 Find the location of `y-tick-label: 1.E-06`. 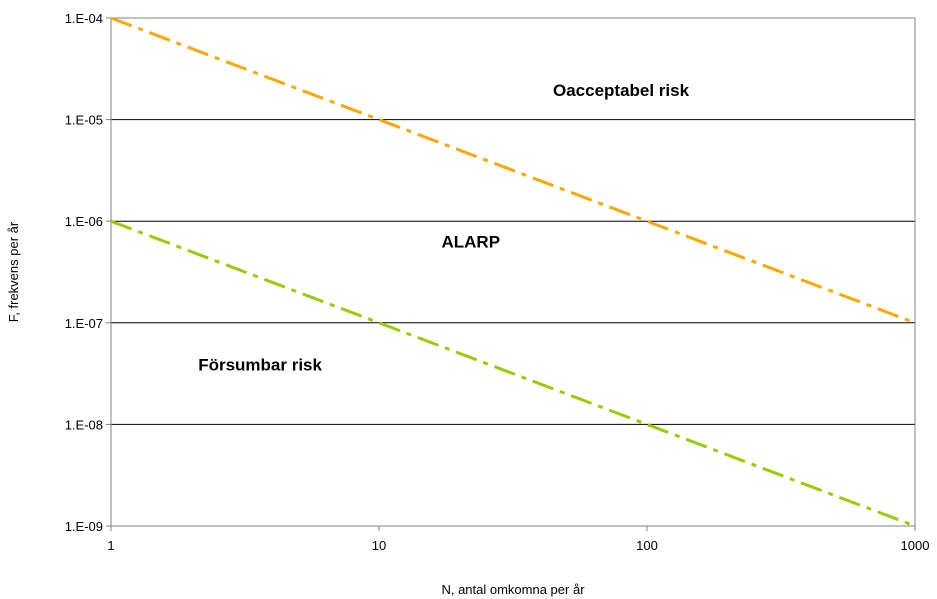

y-tick-label: 1.E-06 is located at coordinates (84, 221).